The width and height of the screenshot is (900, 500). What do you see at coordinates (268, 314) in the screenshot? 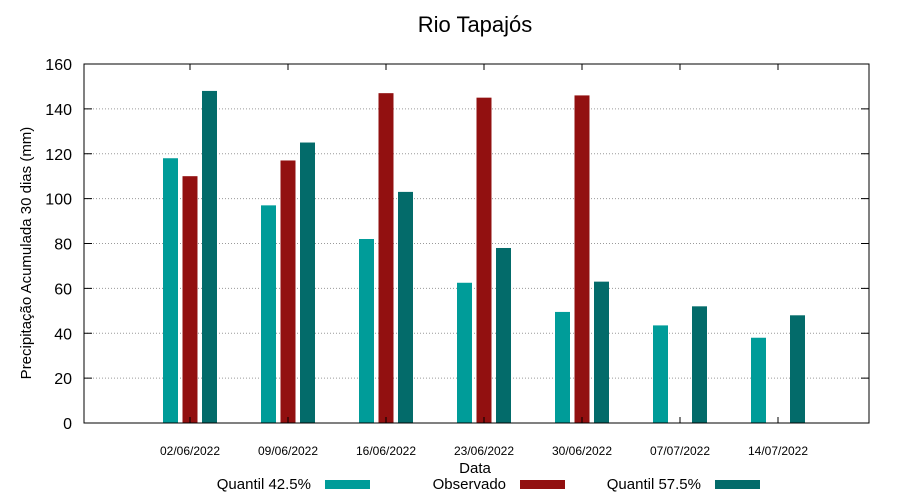
I see `bar-quantil-42-5--1` at bounding box center [268, 314].